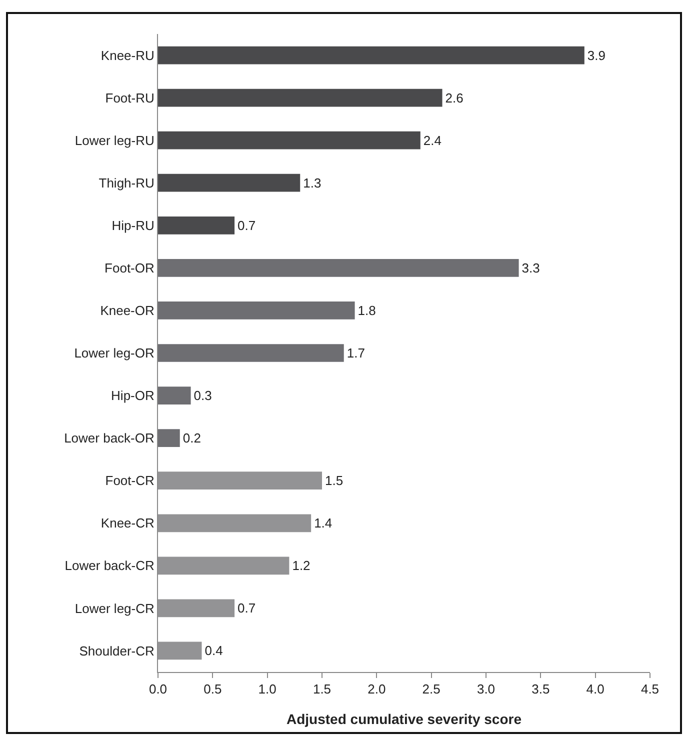  Describe the element at coordinates (203, 396) in the screenshot. I see `data-label: 0.3` at that location.